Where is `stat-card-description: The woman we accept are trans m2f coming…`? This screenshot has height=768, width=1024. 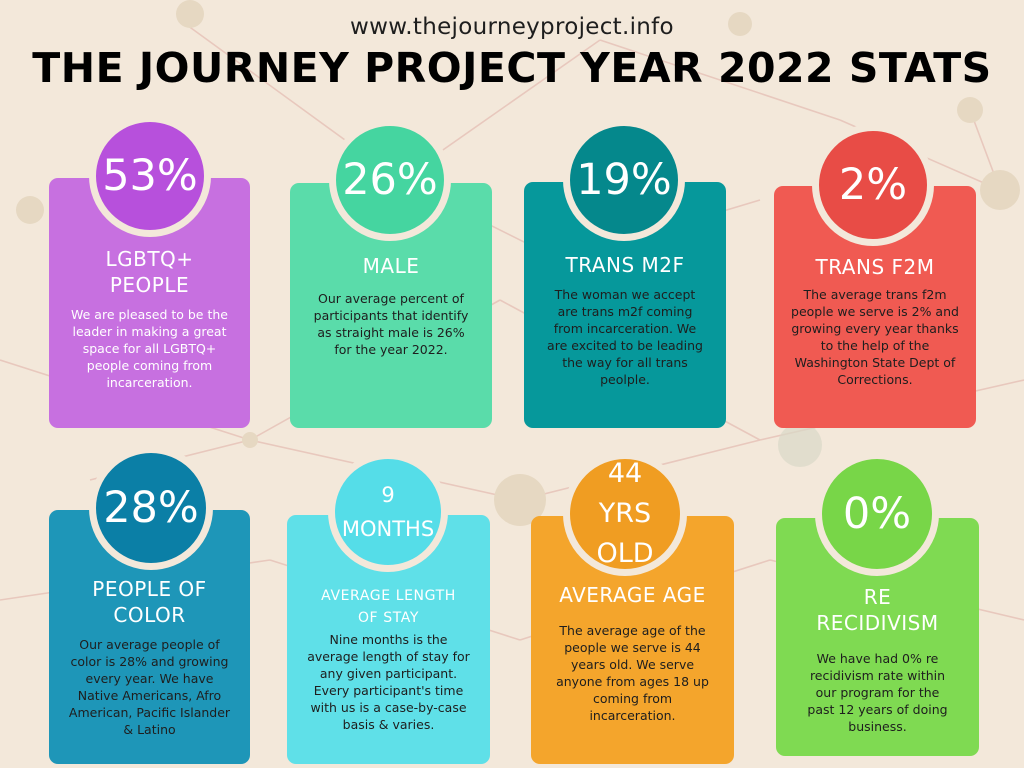
stat-card-description: The woman we accept are trans m2f coming… is located at coordinates (625, 337).